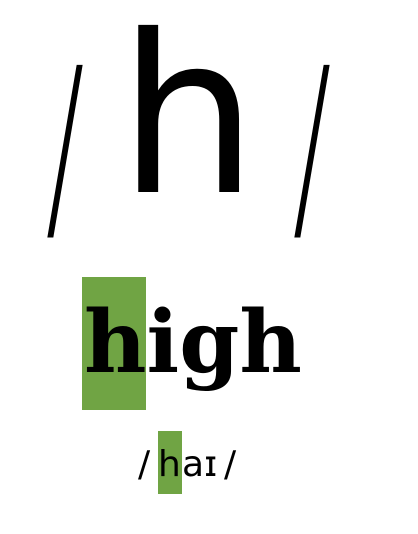 This screenshot has height=534, width=418. I want to click on example-word-text: high, so click(193, 342).